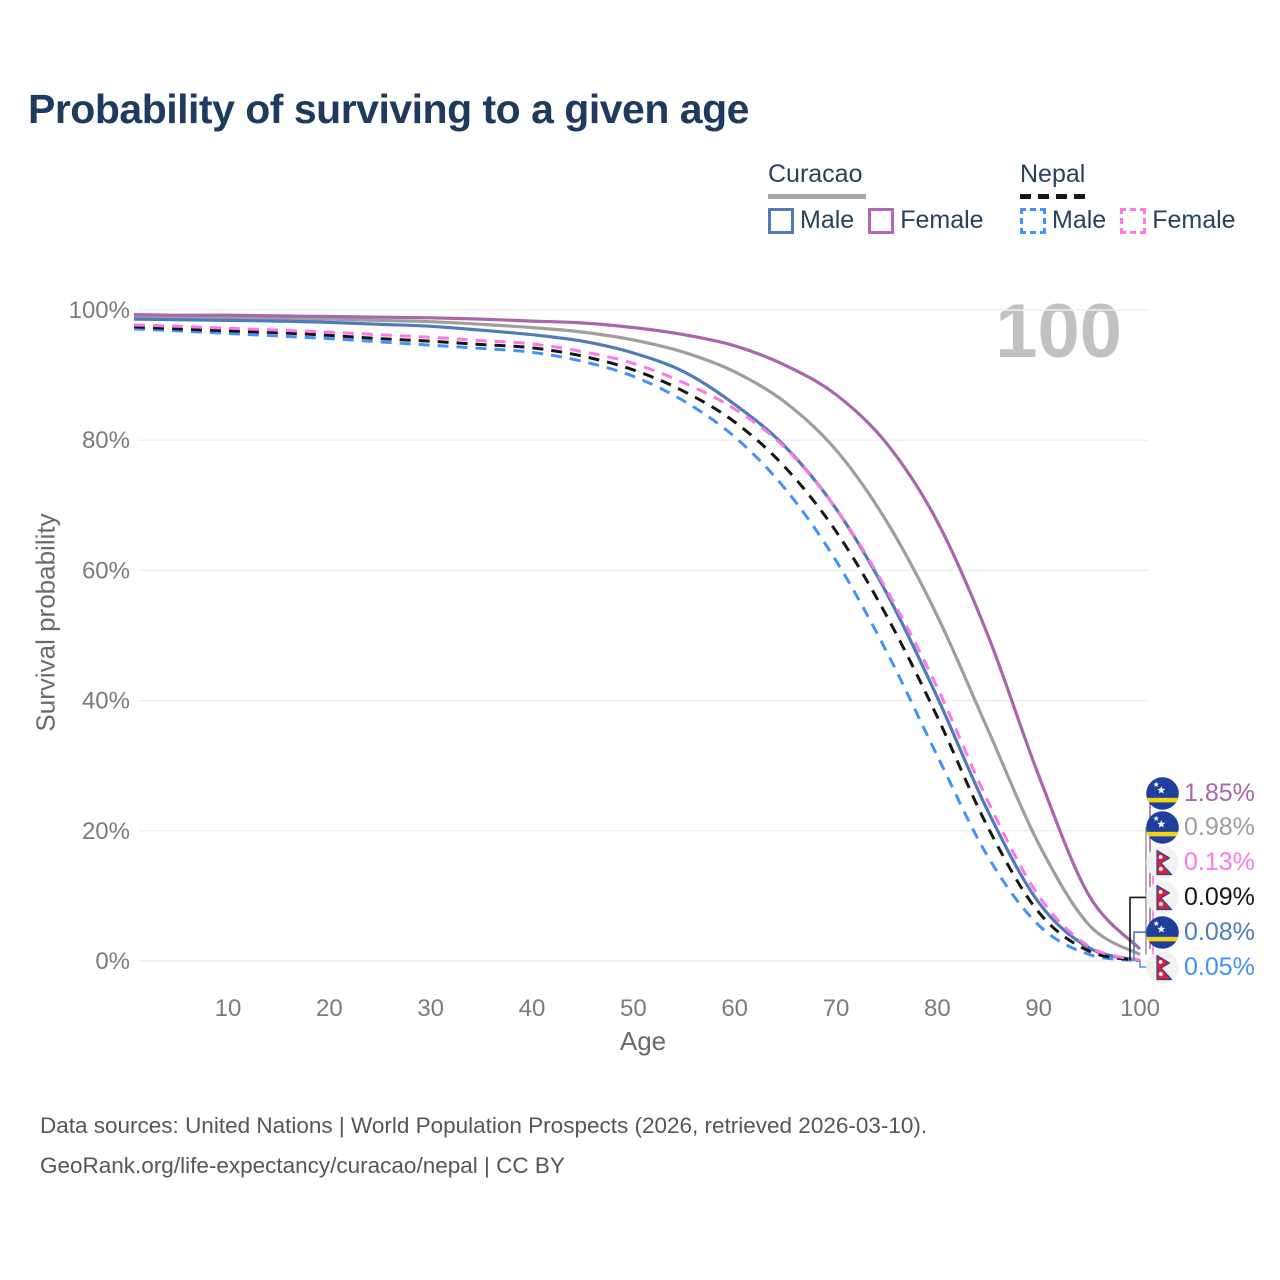 The height and width of the screenshot is (1280, 1280). I want to click on end-label-nepal-female: 0.13%, so click(1200, 863).